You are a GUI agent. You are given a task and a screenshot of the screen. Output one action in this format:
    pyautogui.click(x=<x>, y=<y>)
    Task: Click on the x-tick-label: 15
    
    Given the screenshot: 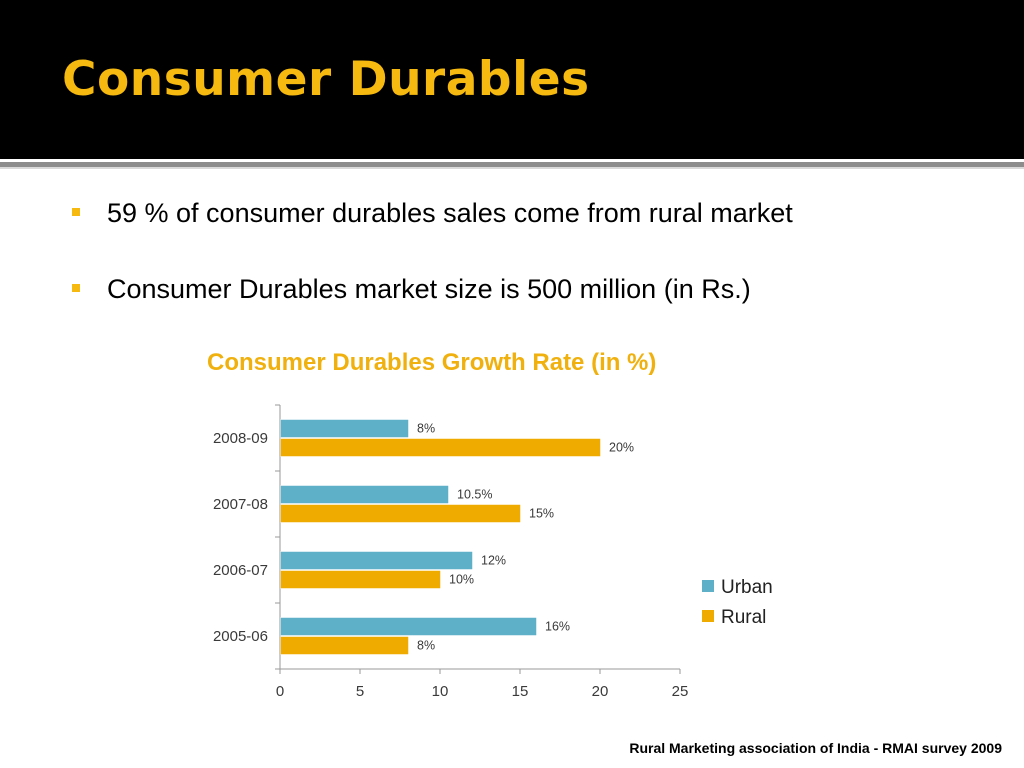 What is the action you would take?
    pyautogui.click(x=520, y=691)
    